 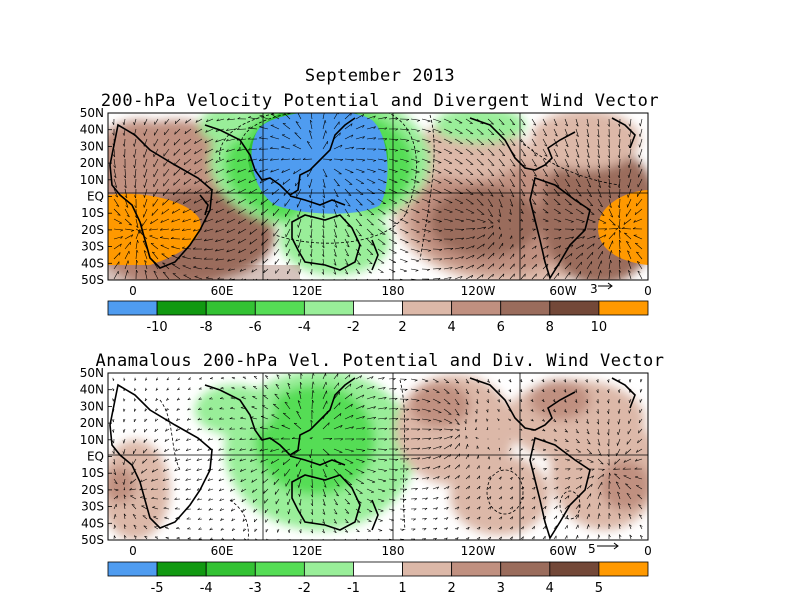 What do you see at coordinates (594, 289) in the screenshot?
I see `svg-text: 3` at bounding box center [594, 289].